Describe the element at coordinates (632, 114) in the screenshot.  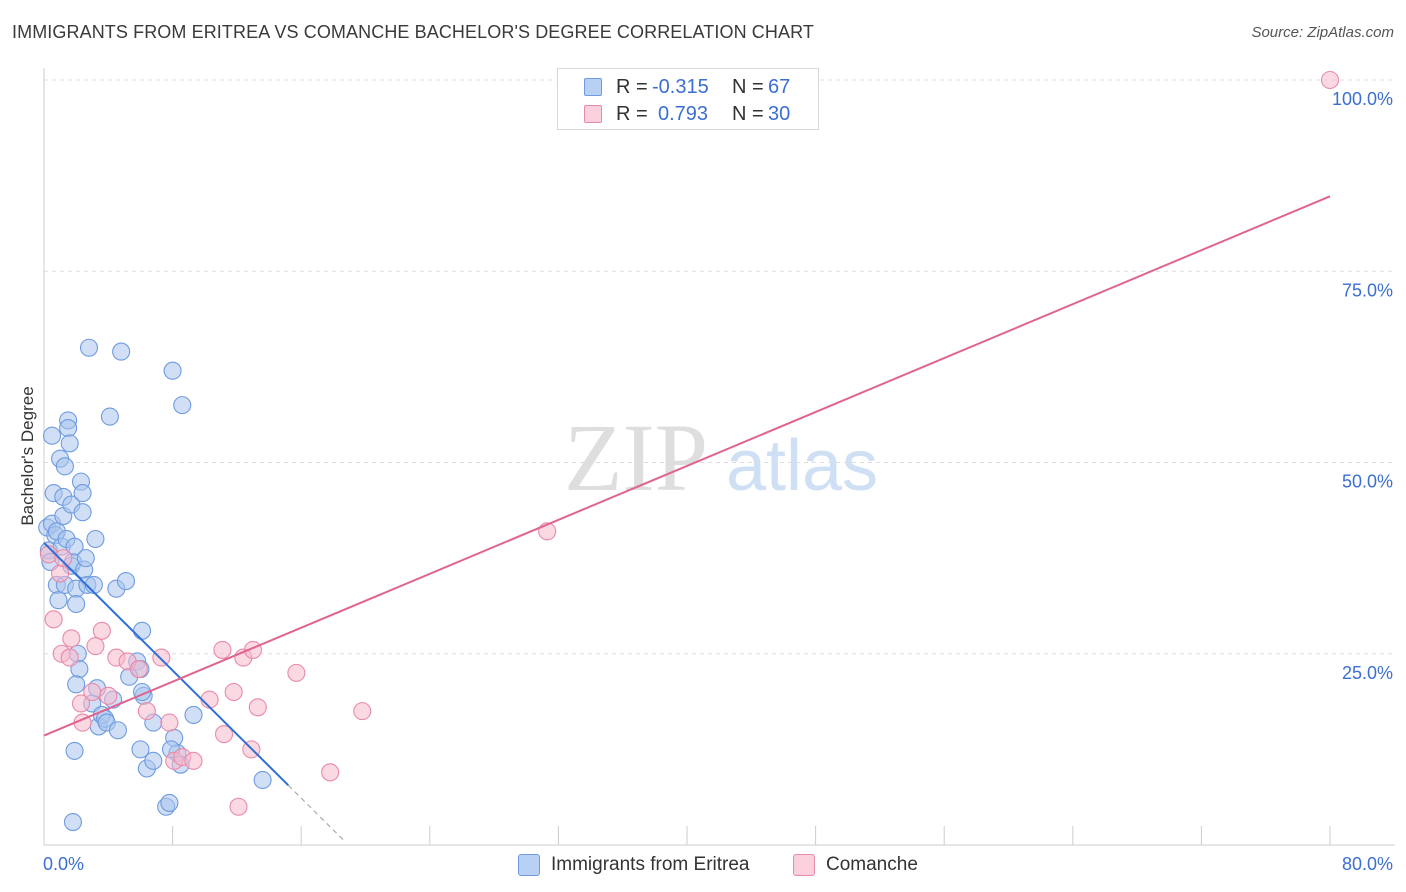
I see `legend-r-label-comanche: R =` at that location.